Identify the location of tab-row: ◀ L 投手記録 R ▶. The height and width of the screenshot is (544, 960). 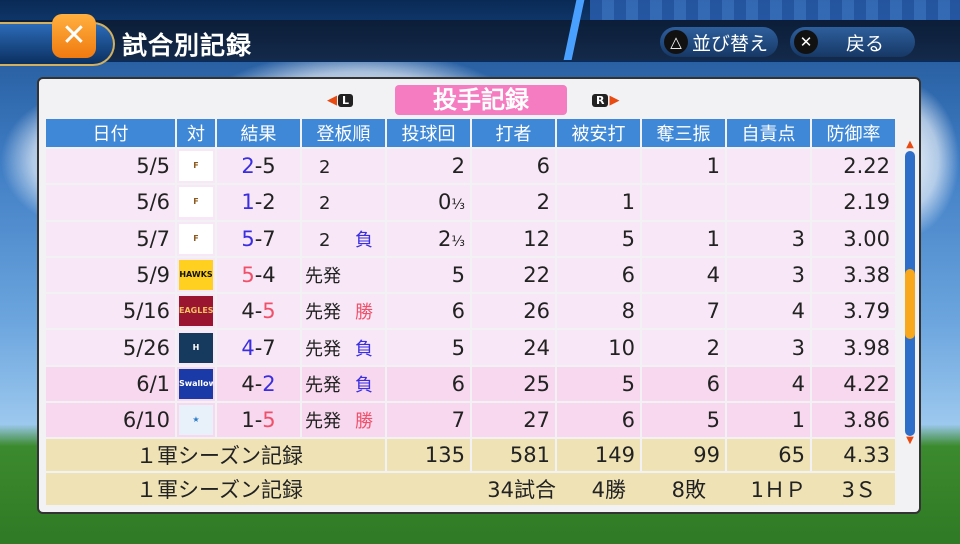
(479, 99).